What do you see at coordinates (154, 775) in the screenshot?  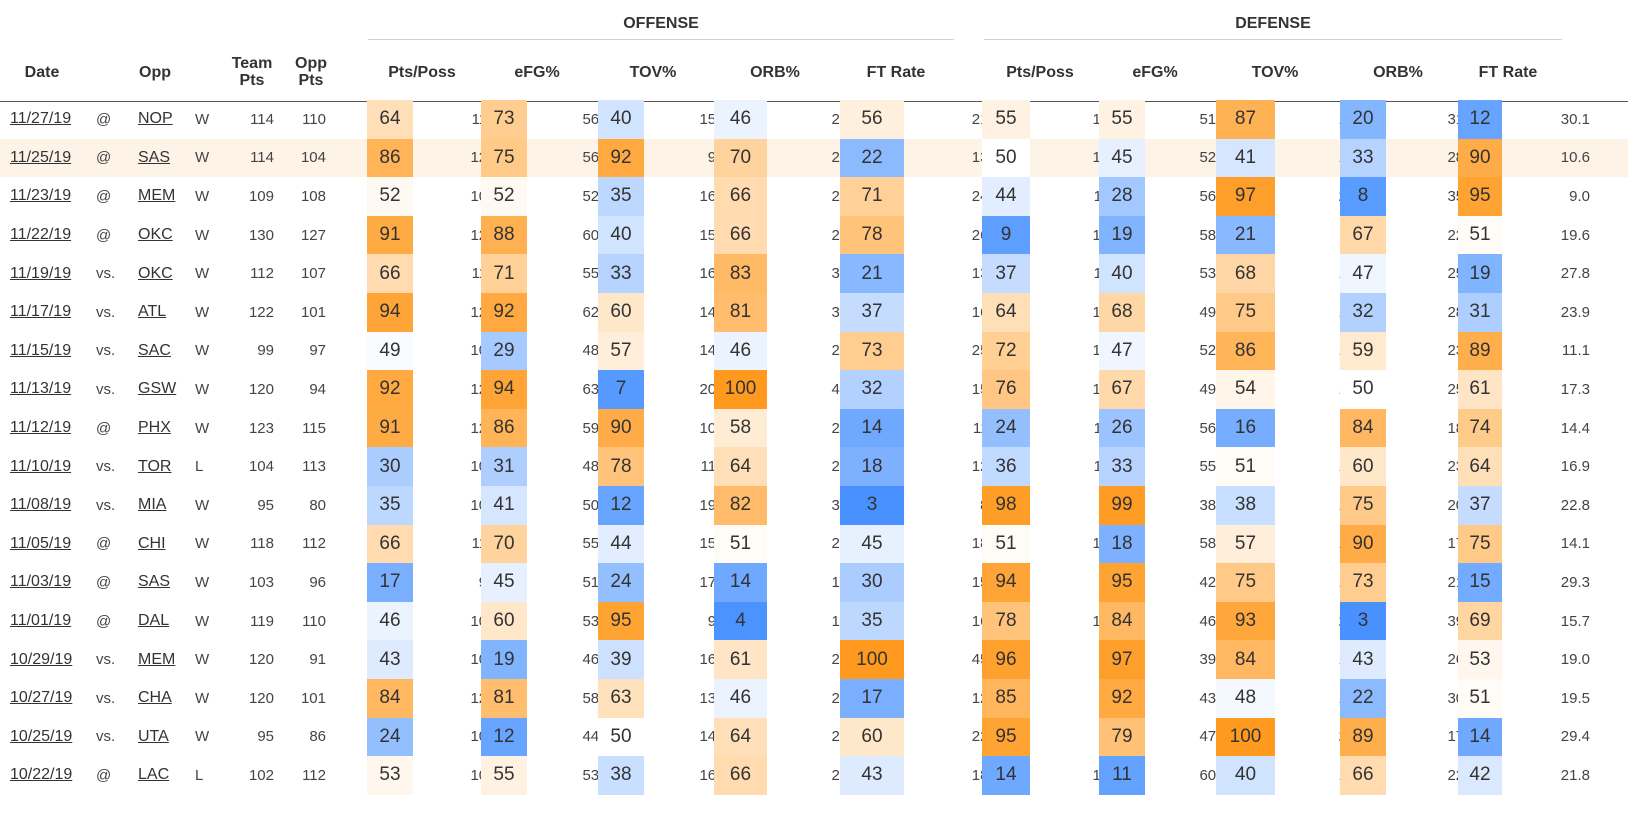 I see `opponent-link: LAC` at bounding box center [154, 775].